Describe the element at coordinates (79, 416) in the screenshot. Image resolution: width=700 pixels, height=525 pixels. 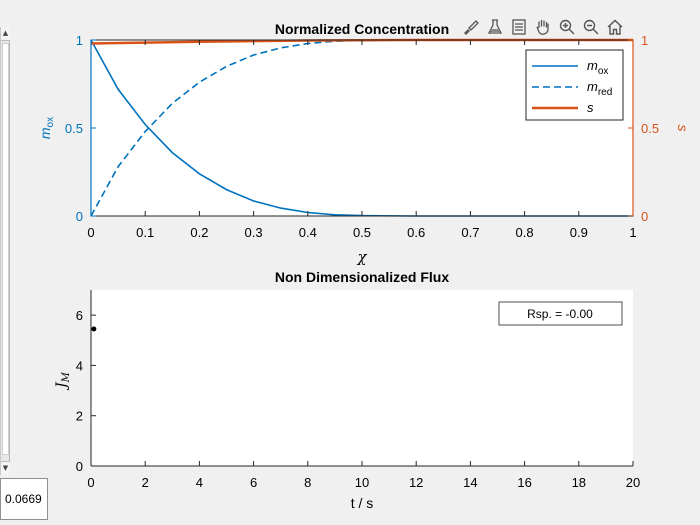
I see `flux-ytick-label: 2` at that location.